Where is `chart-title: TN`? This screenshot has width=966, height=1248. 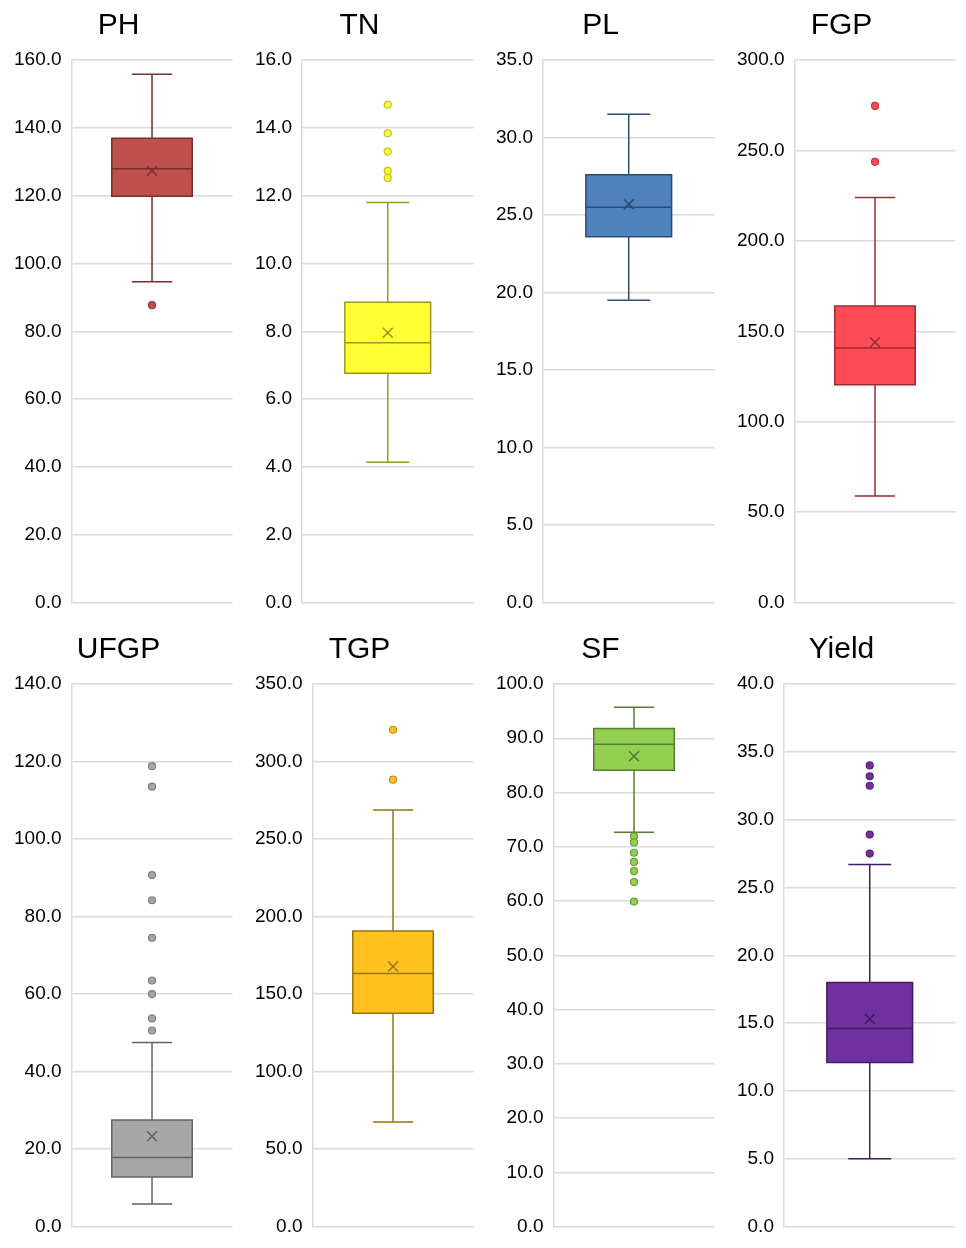
chart-title: TN is located at coordinates (359, 24).